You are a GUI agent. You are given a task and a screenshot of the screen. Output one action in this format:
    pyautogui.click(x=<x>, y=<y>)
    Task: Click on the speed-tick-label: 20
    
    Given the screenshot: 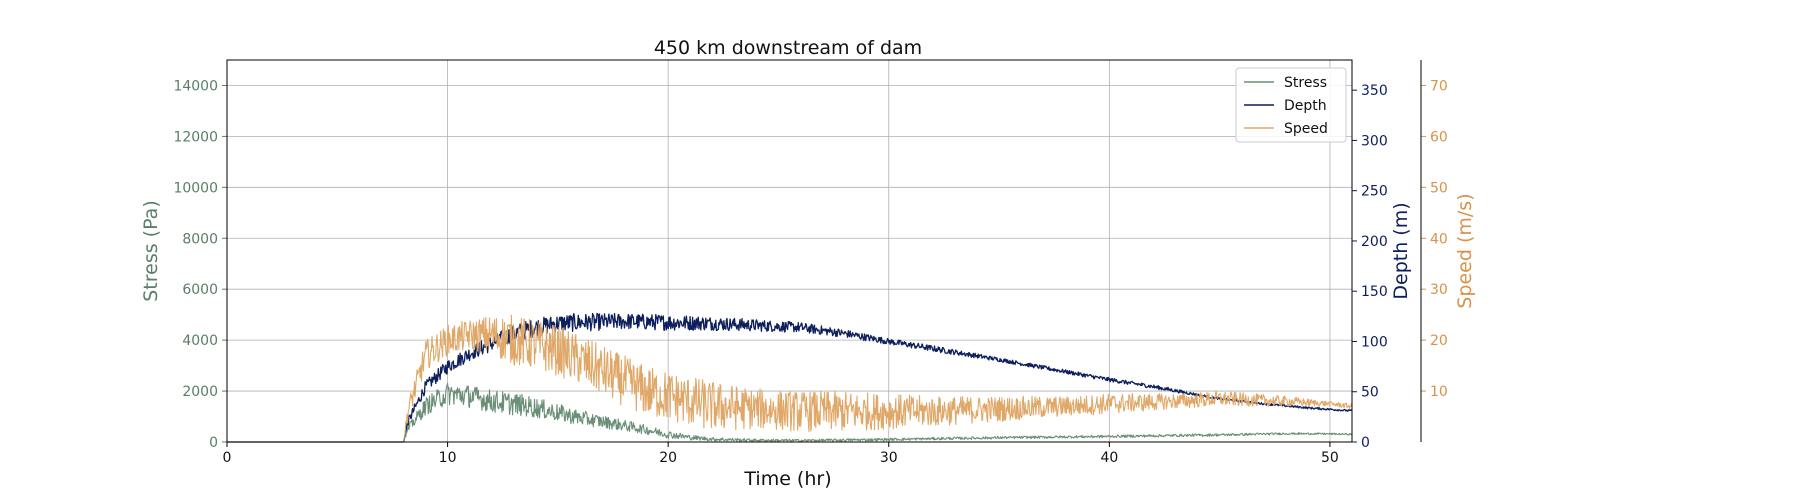 What is the action you would take?
    pyautogui.click(x=1439, y=341)
    